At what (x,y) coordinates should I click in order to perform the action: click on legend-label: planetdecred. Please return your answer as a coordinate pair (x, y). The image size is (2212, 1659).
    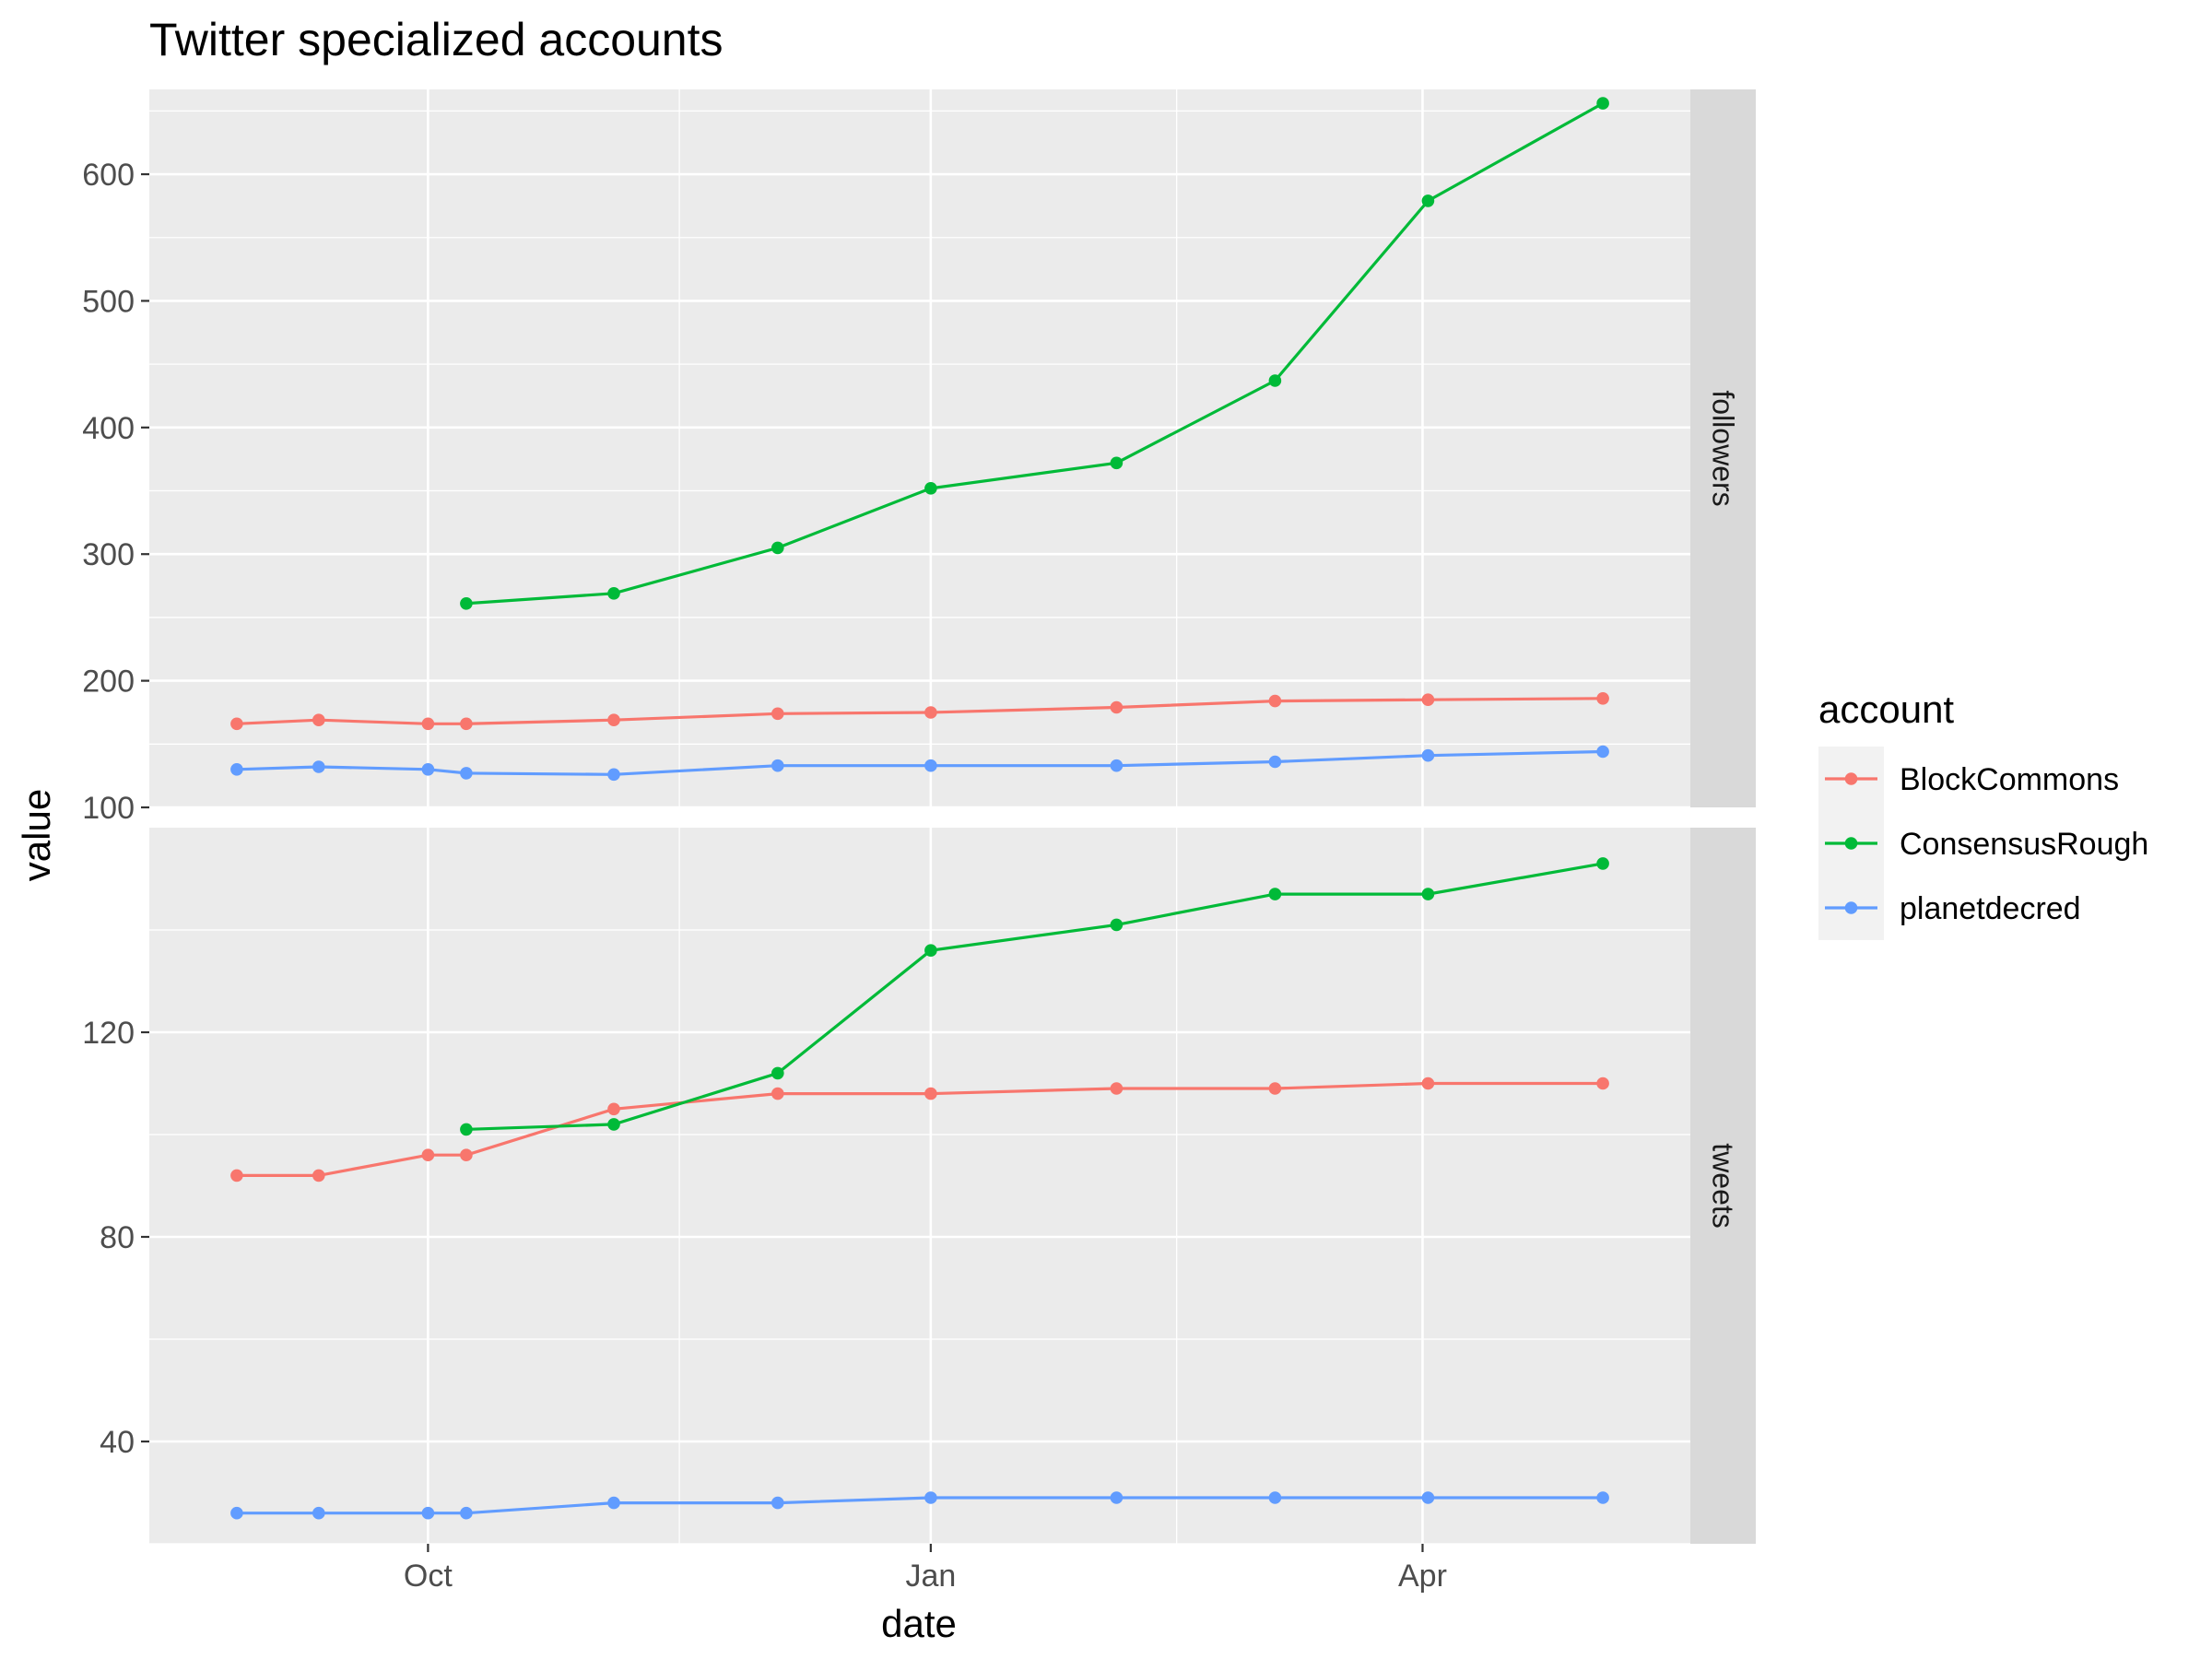
    Looking at the image, I should click on (1990, 908).